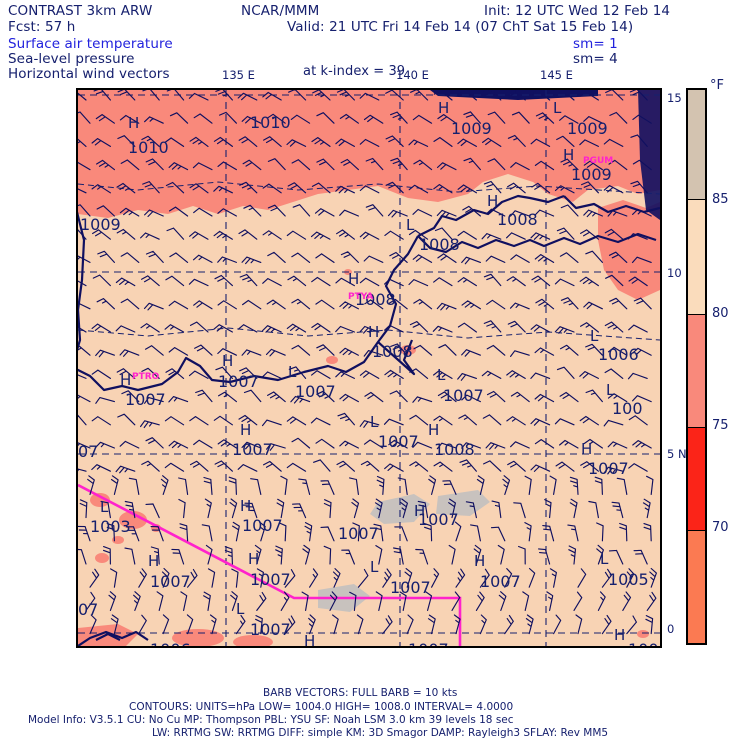 This screenshot has width=740, height=740. Describe the element at coordinates (696, 366) in the screenshot. I see `colorbar` at that location.